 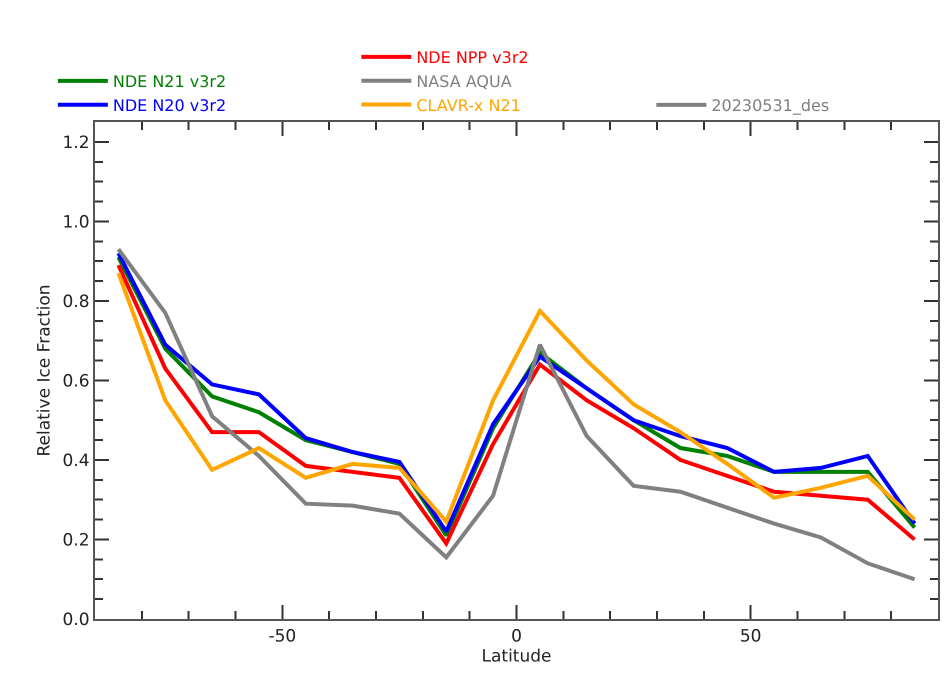 What do you see at coordinates (169, 105) in the screenshot?
I see `legend-label: NDE N20 v3r2` at bounding box center [169, 105].